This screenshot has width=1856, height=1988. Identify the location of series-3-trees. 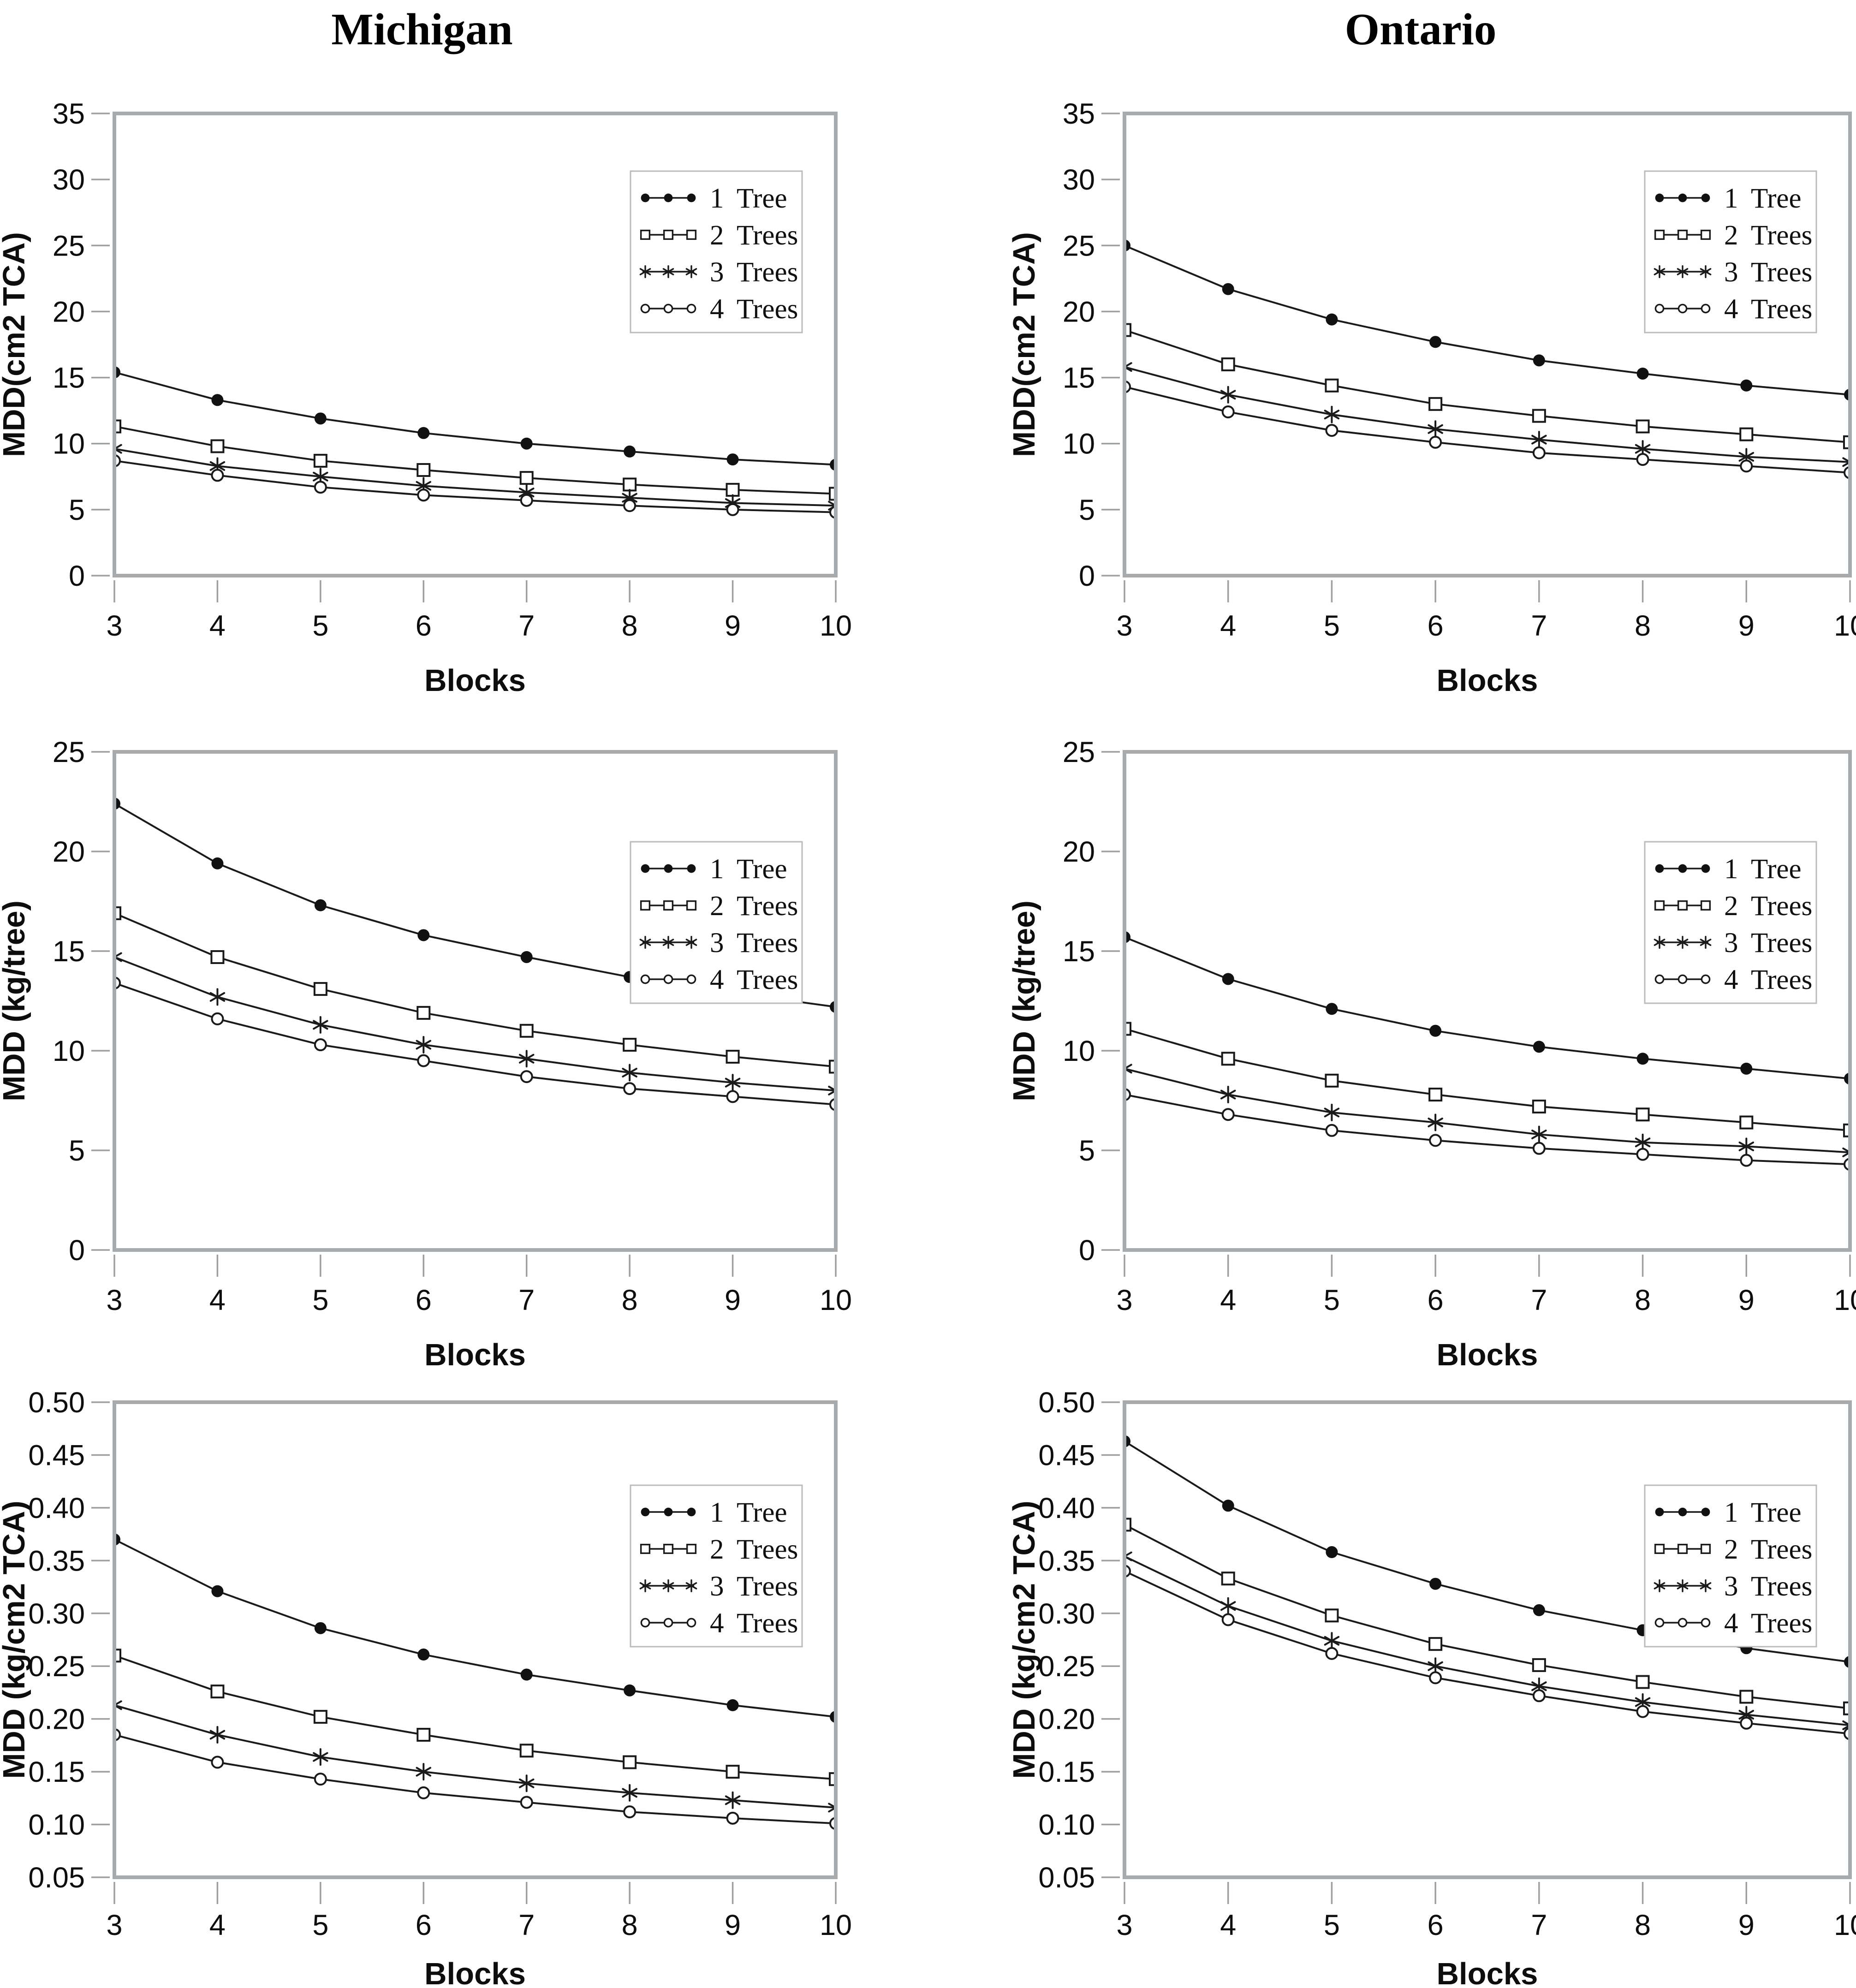
(475, 1024).